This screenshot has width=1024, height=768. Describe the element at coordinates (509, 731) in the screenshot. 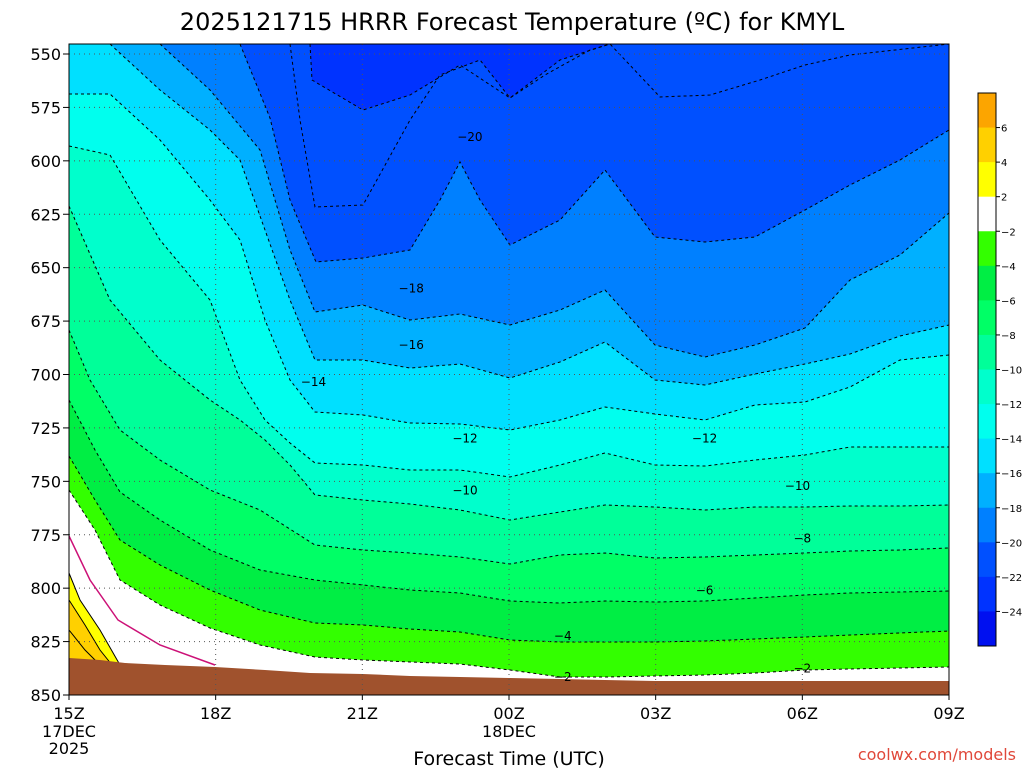

I see `x-tick-sublabel: 18DEC` at that location.